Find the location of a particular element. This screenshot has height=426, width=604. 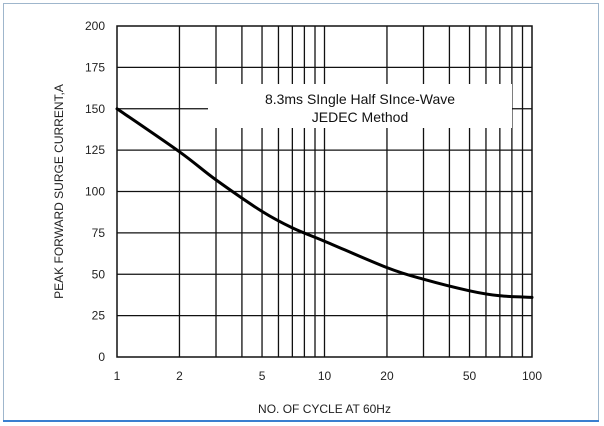

y-tick-label: 125 is located at coordinates (95, 150).